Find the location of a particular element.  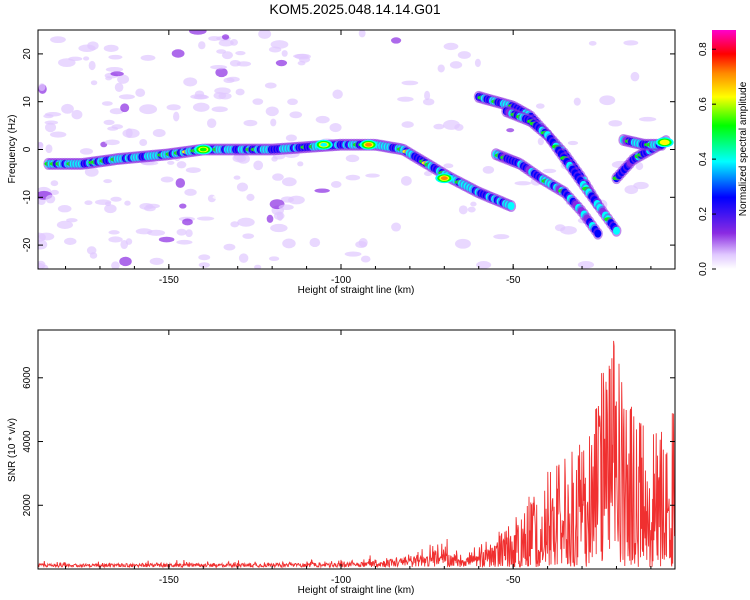

x-tick-label: -100 is located at coordinates (341, 280).